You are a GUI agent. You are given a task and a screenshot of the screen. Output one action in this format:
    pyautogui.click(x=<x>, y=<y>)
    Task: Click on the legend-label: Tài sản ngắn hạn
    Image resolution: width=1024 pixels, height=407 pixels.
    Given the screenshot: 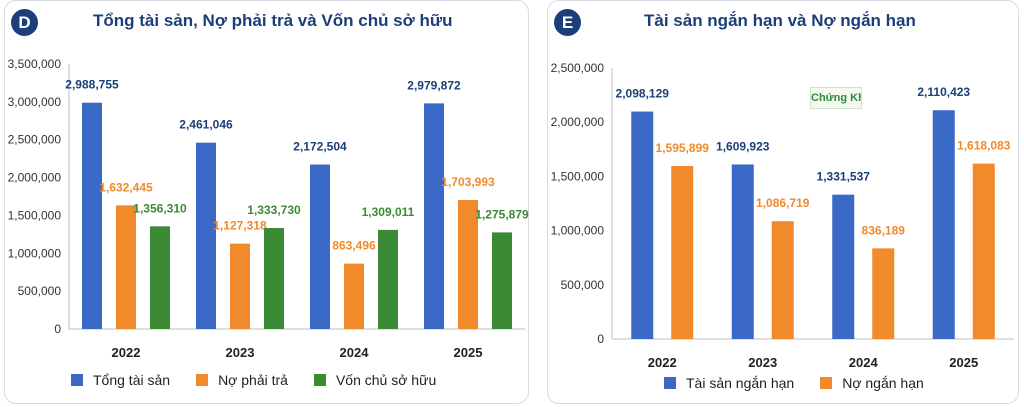 What is the action you would take?
    pyautogui.click(x=740, y=383)
    